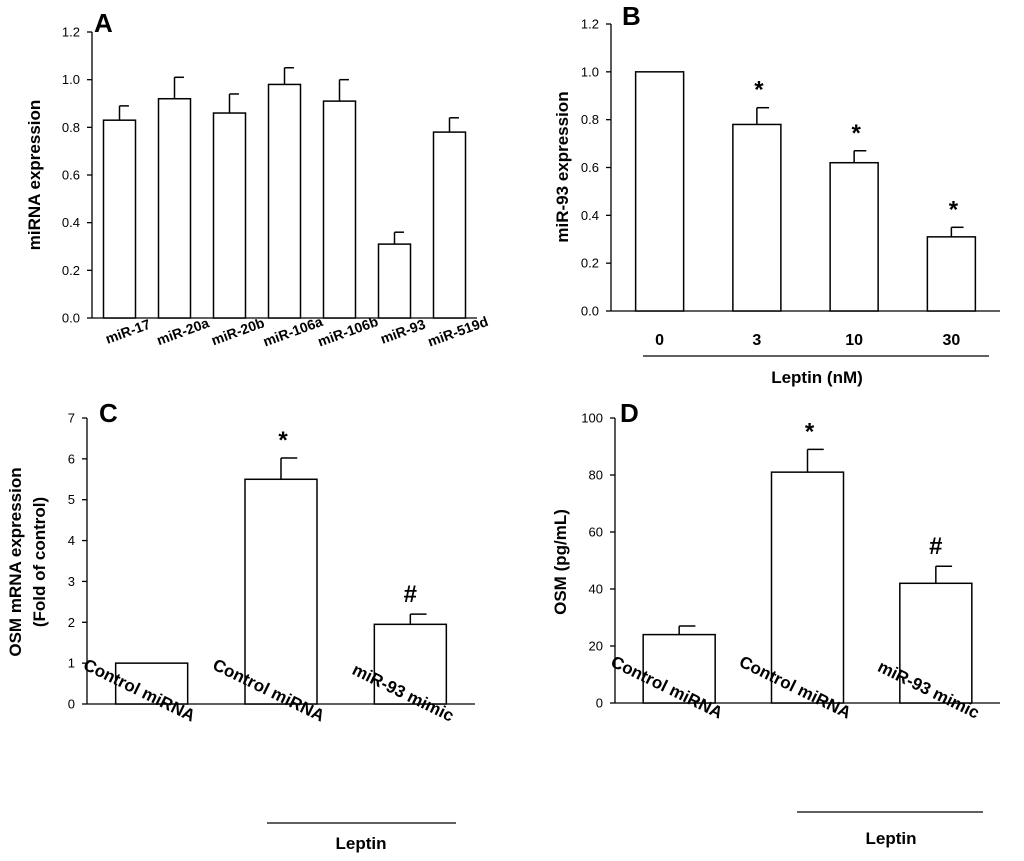 This screenshot has height=861, width=1024. What do you see at coordinates (817, 377) in the screenshot?
I see `panel-b-group-label: Leptin (nM)` at bounding box center [817, 377].